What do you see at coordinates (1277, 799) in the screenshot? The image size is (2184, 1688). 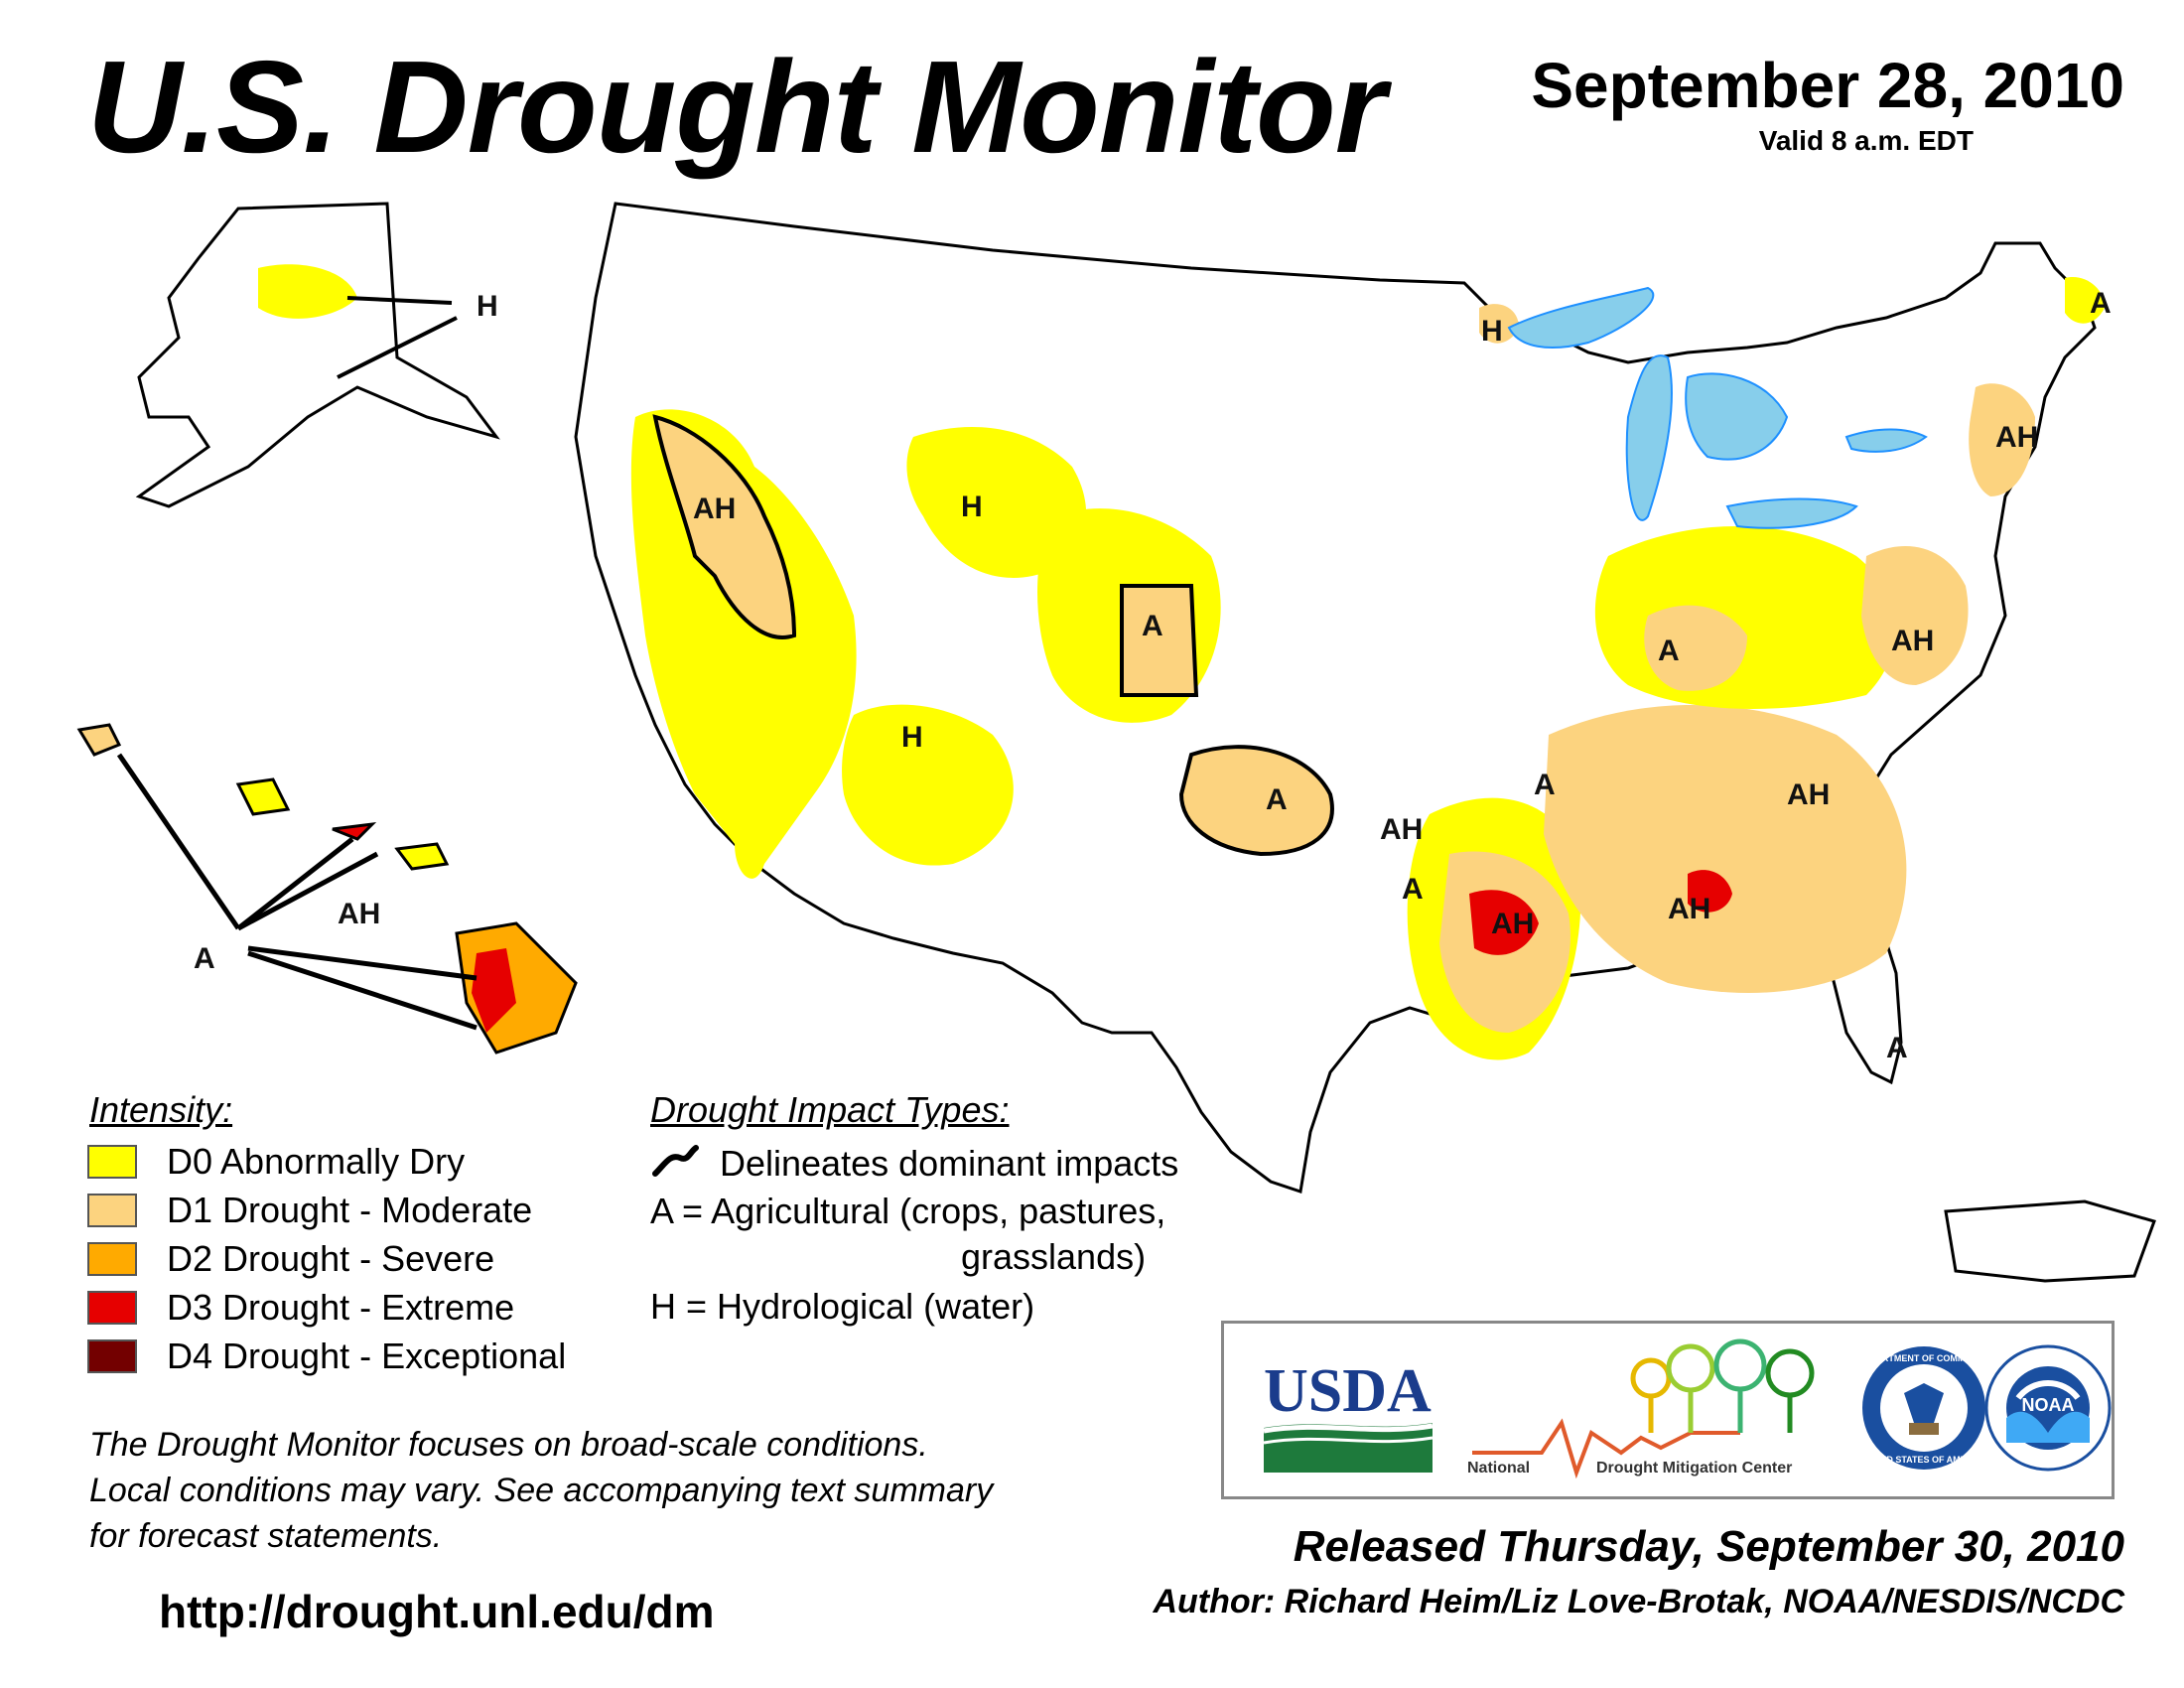 I see `label-ok-a: A` at bounding box center [1277, 799].